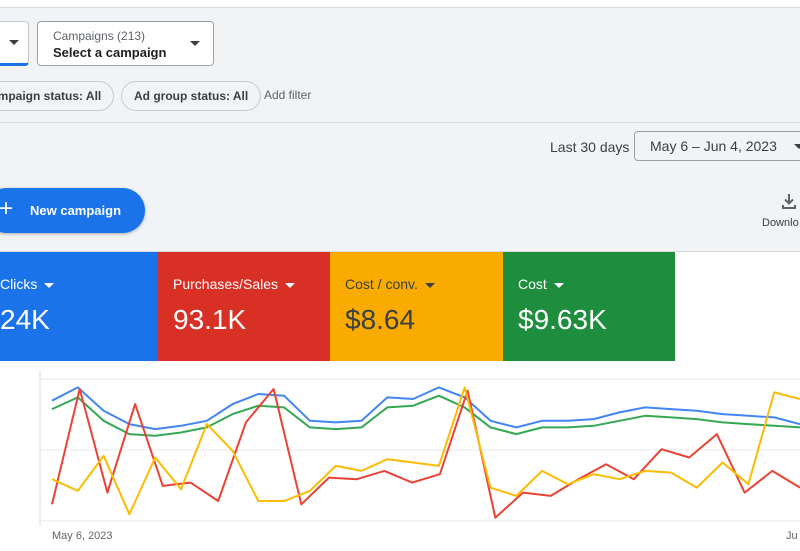 Image resolution: width=800 pixels, height=551 pixels. What do you see at coordinates (125, 43) in the screenshot?
I see `campaign-selector: Campaigns (213) Select a campaign` at bounding box center [125, 43].